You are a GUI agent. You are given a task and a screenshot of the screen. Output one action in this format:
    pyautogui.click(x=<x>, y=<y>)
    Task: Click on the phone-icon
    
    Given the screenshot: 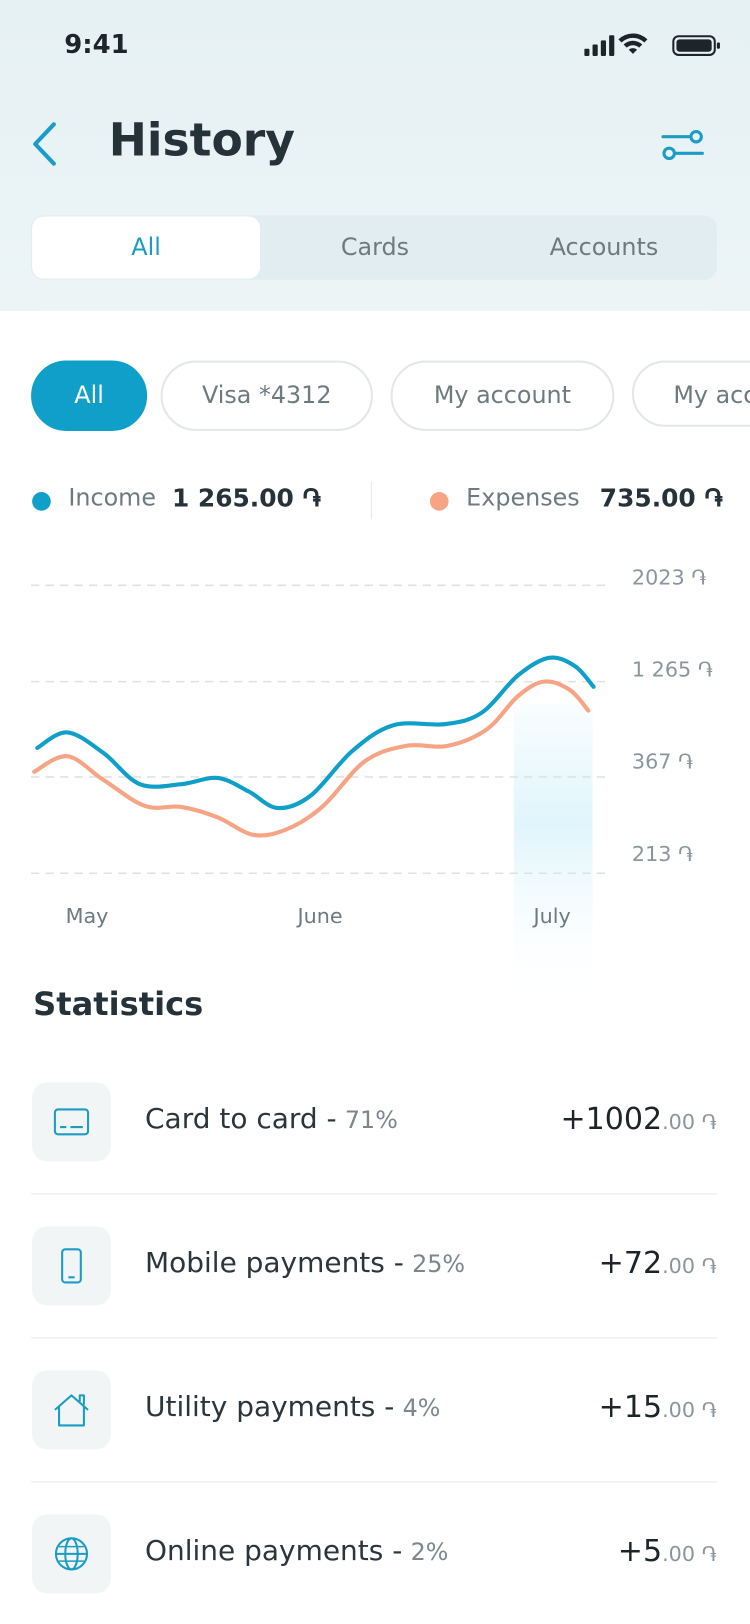 What is the action you would take?
    pyautogui.click(x=71, y=1266)
    